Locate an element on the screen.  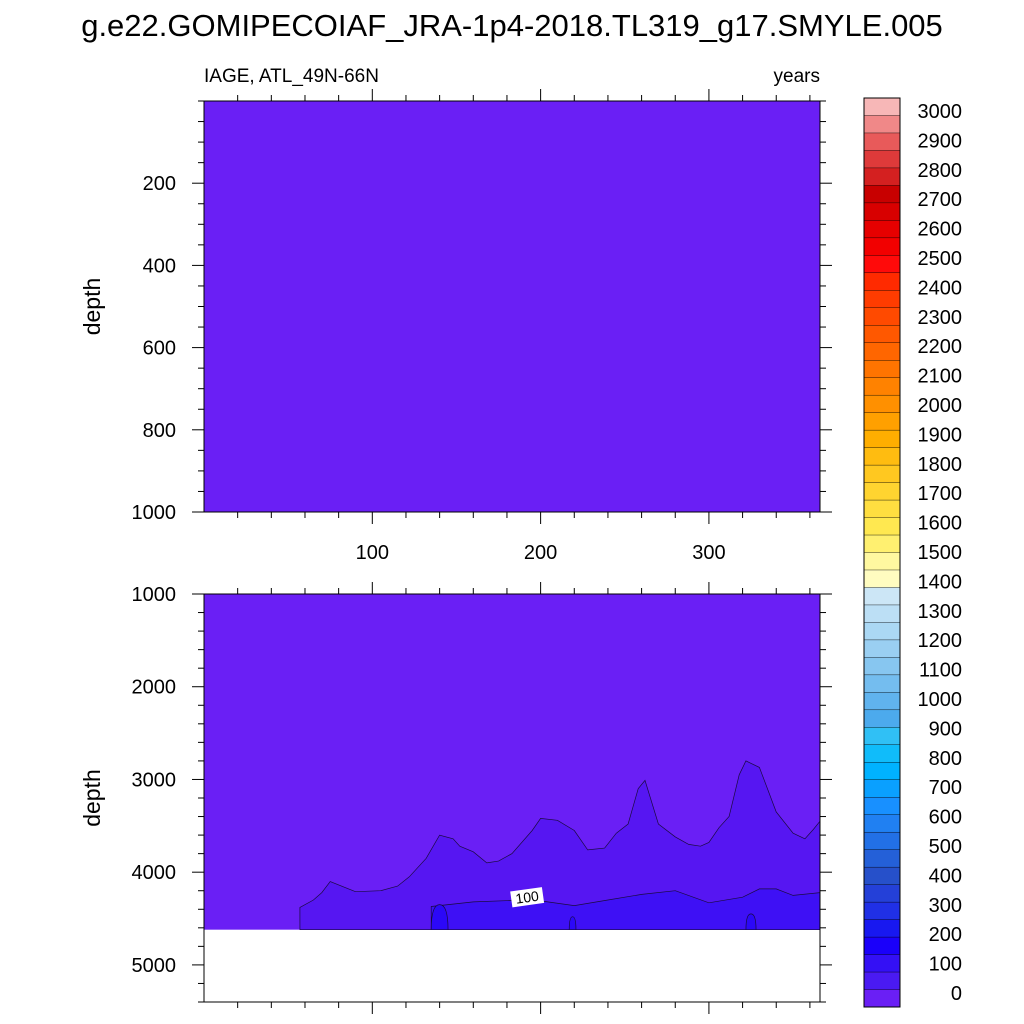
y-tick-label: 2000 is located at coordinates (154, 688).